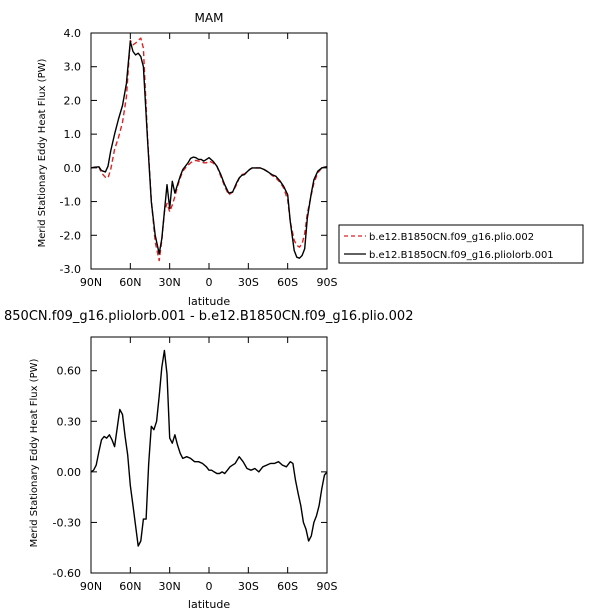 The width and height of the screenshot is (616, 616). I want to click on top-y-tick-label: -2.0, so click(70, 235).